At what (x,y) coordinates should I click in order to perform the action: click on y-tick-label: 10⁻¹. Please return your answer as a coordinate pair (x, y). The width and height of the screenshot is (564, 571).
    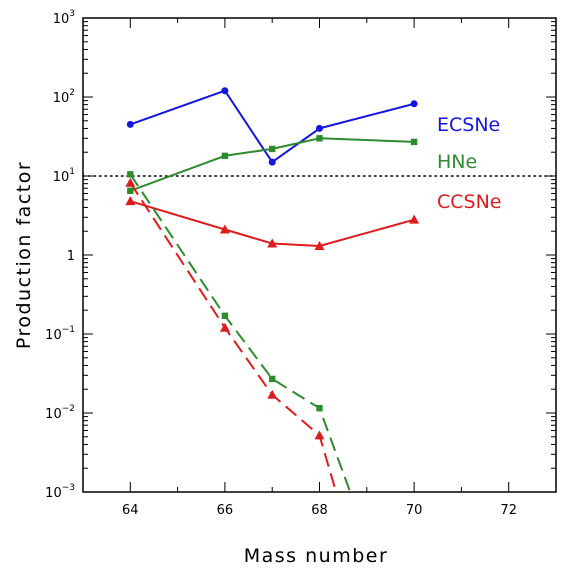
    Looking at the image, I should click on (60, 334).